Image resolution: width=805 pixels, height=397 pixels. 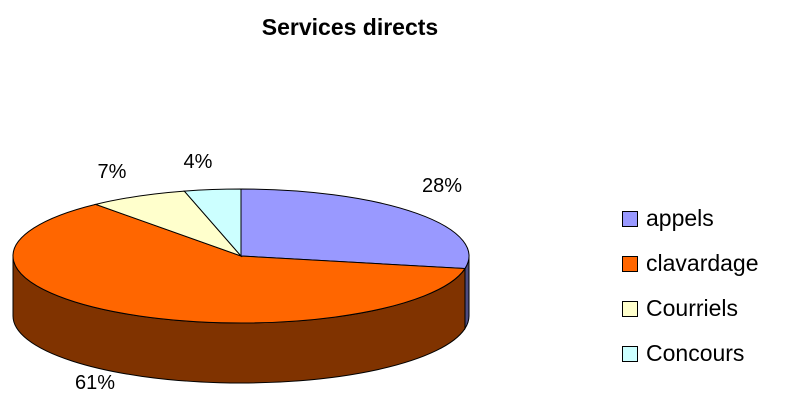 I want to click on legend-item-courriels: Courriels, so click(x=690, y=308).